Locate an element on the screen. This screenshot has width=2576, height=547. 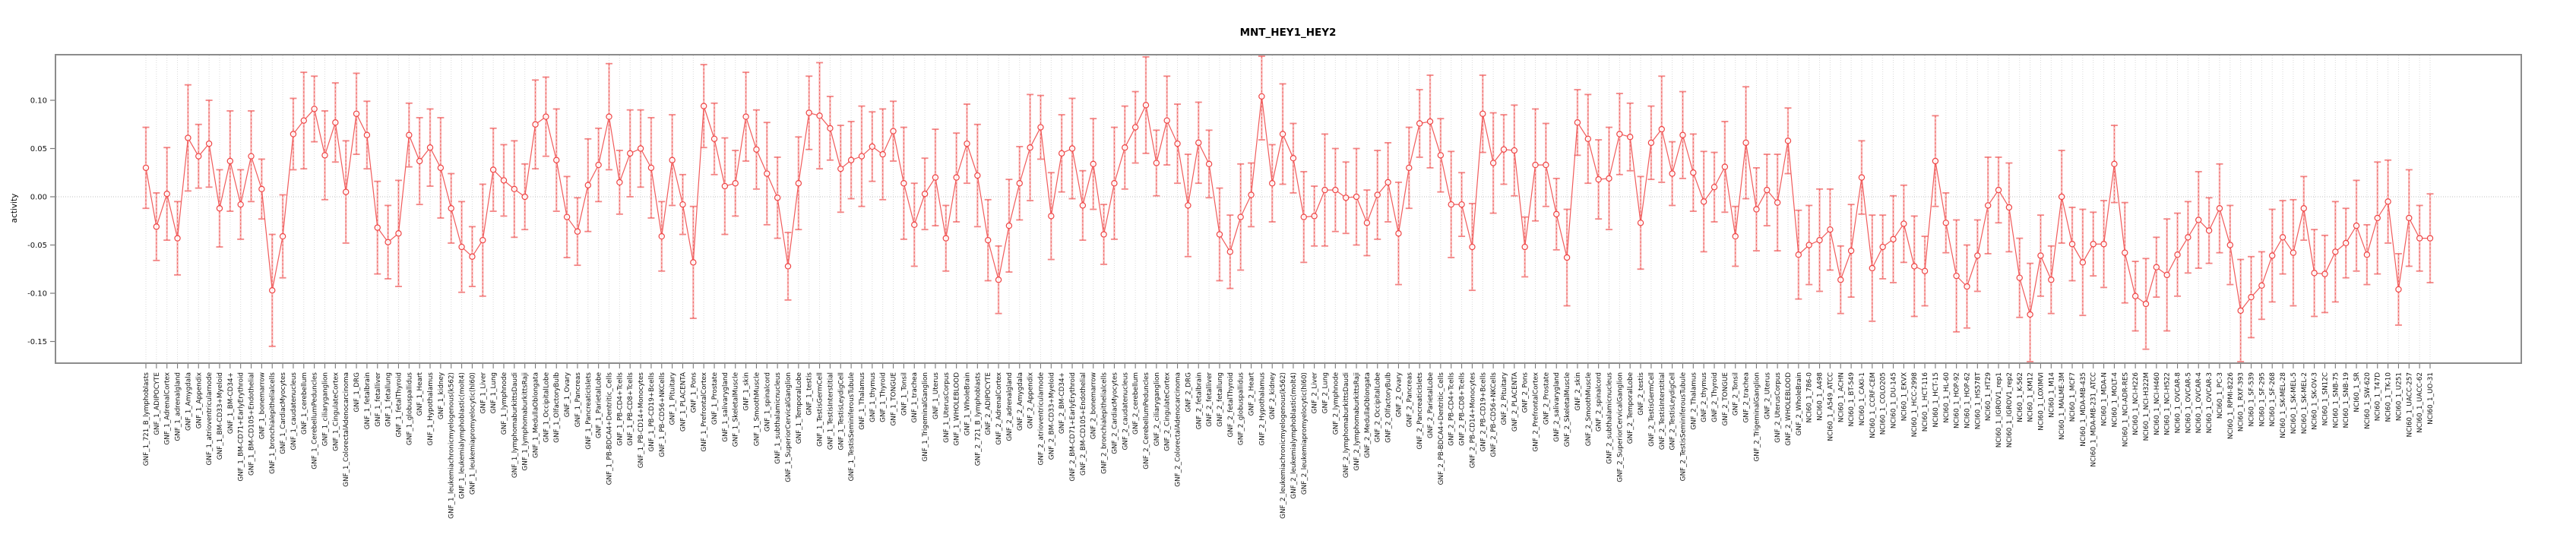
x-axis-tick-label: NCI60_1_SR is located at coordinates (2357, 392).